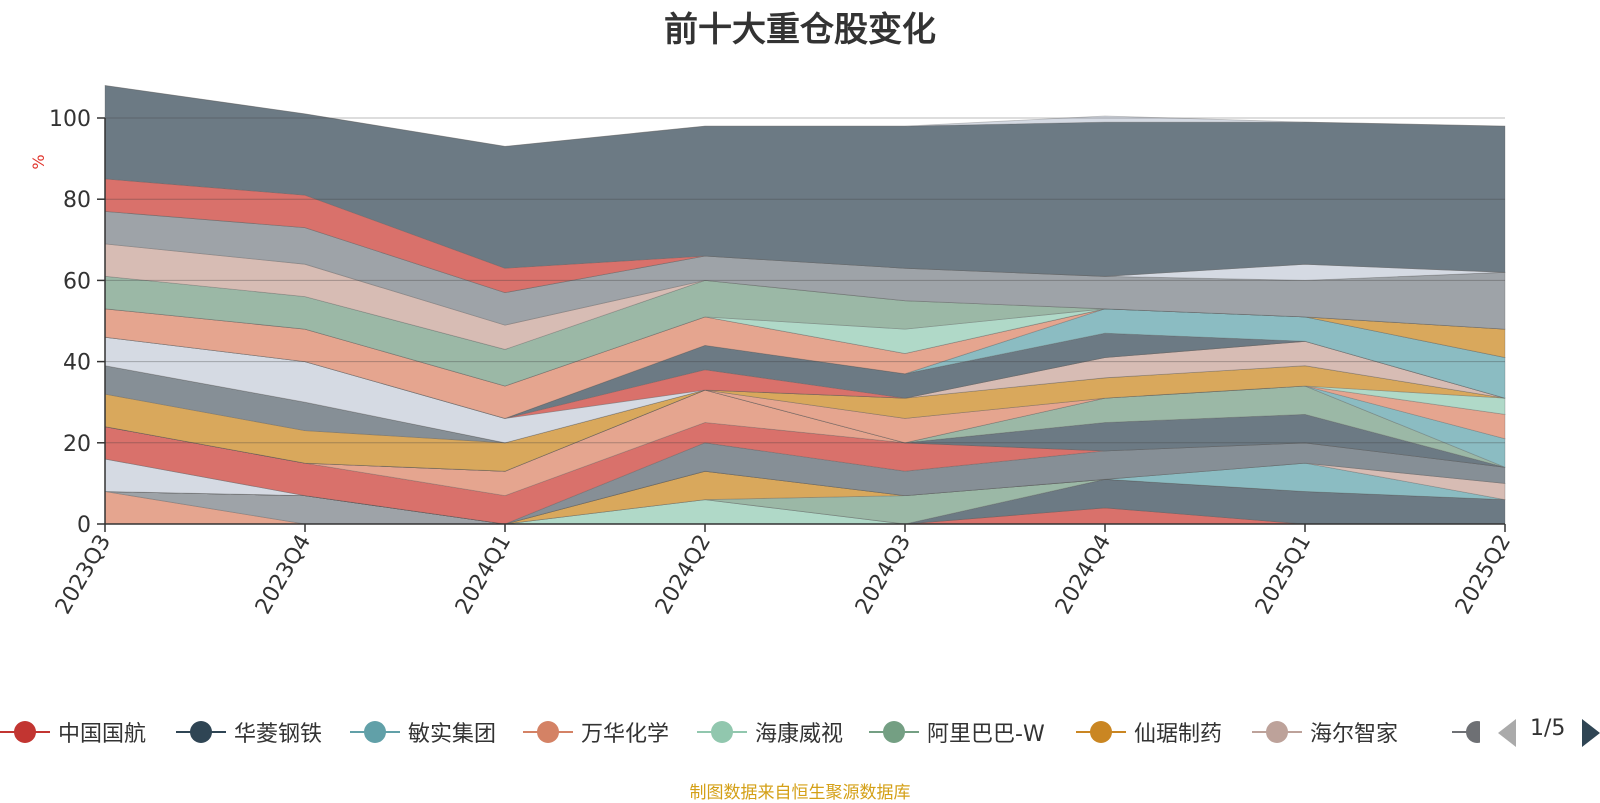 The image size is (1600, 803). Describe the element at coordinates (483, 575) in the screenshot. I see `x-tick-label-2024Q1: 2024Q1` at that location.